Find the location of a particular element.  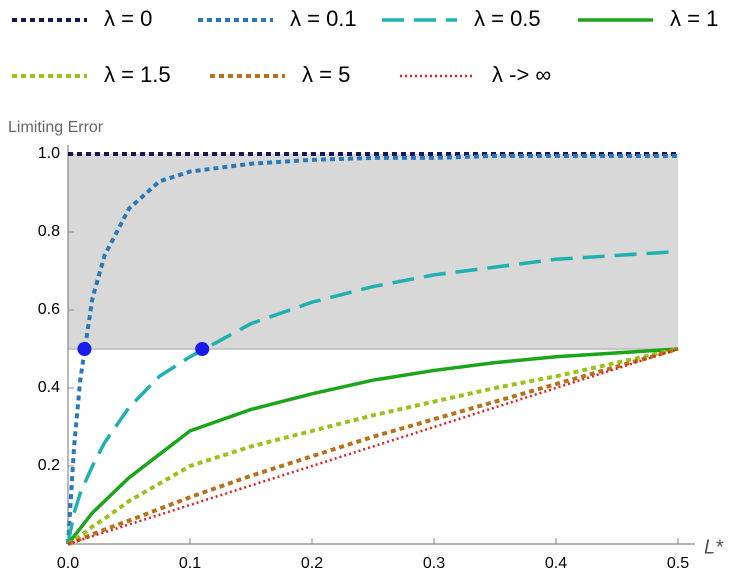

x-tick-label: 0.1 is located at coordinates (190, 563).